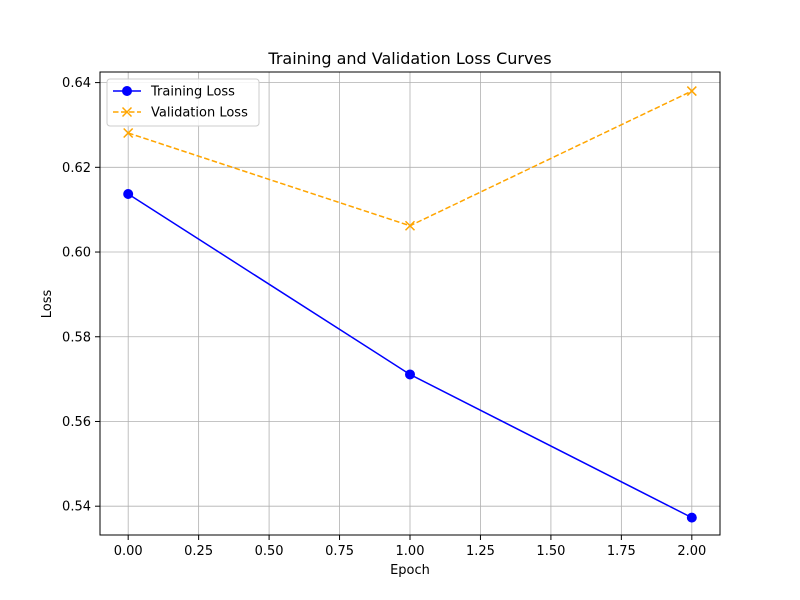 The height and width of the screenshot is (600, 800). What do you see at coordinates (76, 337) in the screenshot?
I see `y-tick-label: 0.58` at bounding box center [76, 337].